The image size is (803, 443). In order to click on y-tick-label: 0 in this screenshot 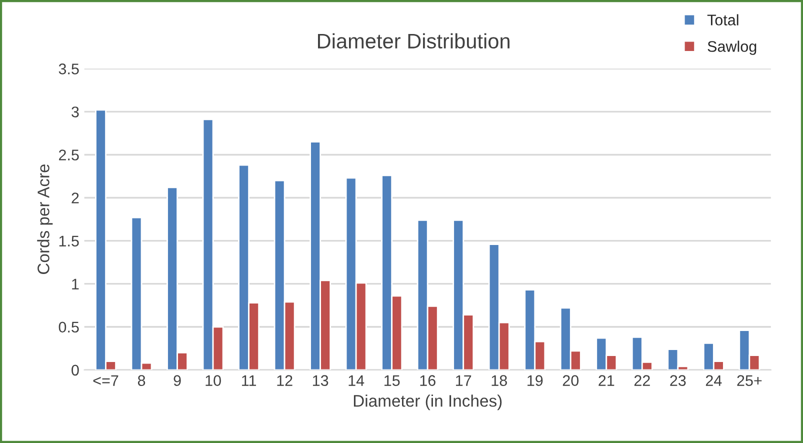, I will do `click(75, 370)`.